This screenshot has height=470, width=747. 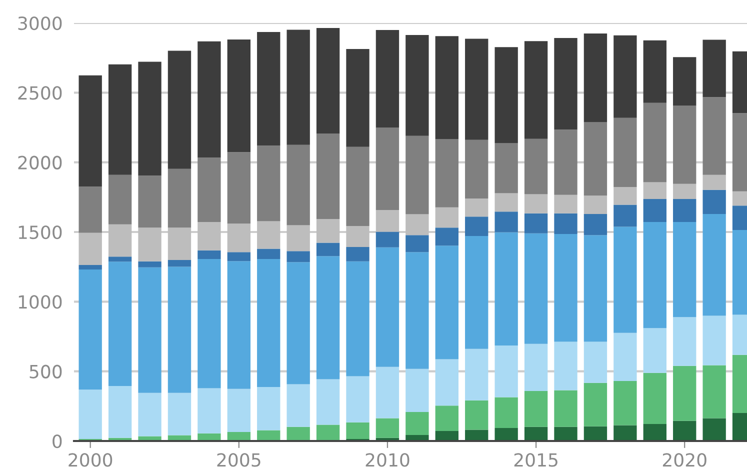 I want to click on x-tick-label: 2005, so click(x=238, y=460).